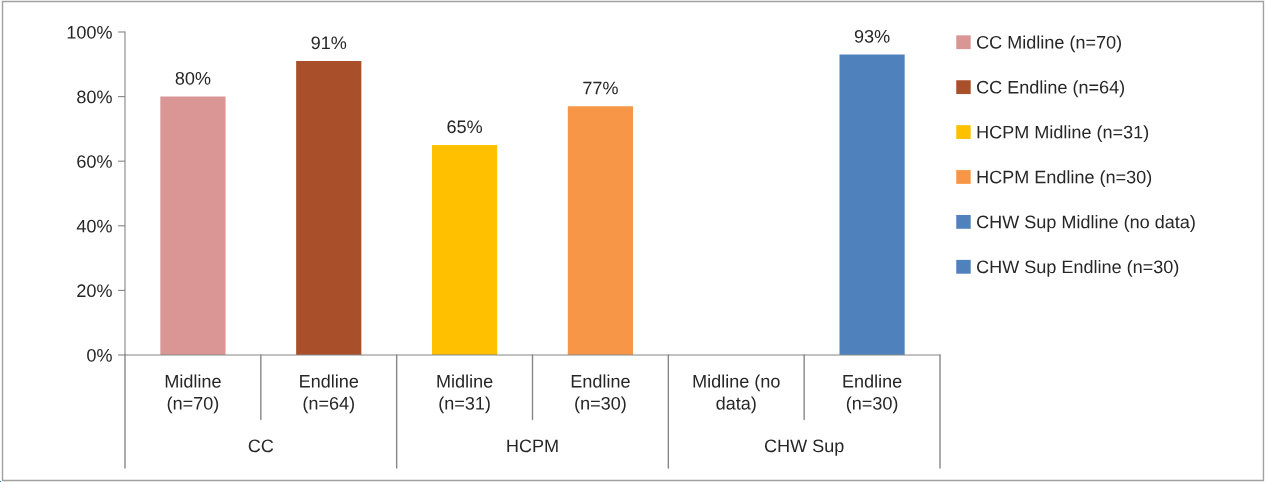  Describe the element at coordinates (600, 88) in the screenshot. I see `data-label: 77%` at that location.